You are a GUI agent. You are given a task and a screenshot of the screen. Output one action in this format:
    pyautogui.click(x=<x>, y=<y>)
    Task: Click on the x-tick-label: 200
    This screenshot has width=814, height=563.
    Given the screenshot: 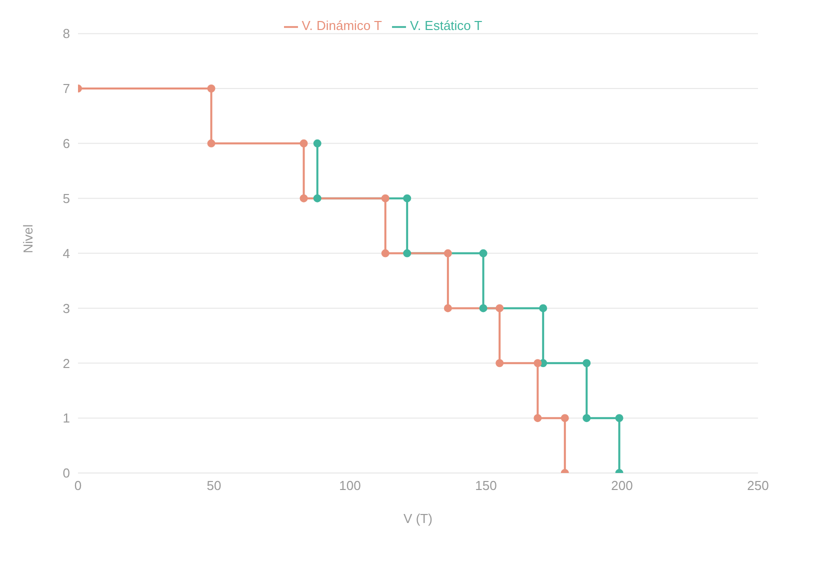 What is the action you would take?
    pyautogui.click(x=622, y=486)
    